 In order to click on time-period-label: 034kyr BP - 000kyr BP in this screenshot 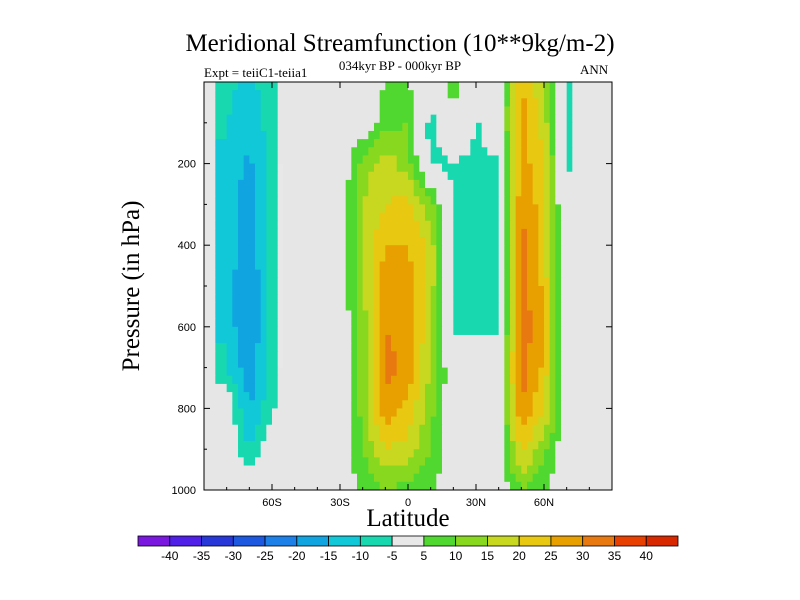, I will do `click(400, 65)`.